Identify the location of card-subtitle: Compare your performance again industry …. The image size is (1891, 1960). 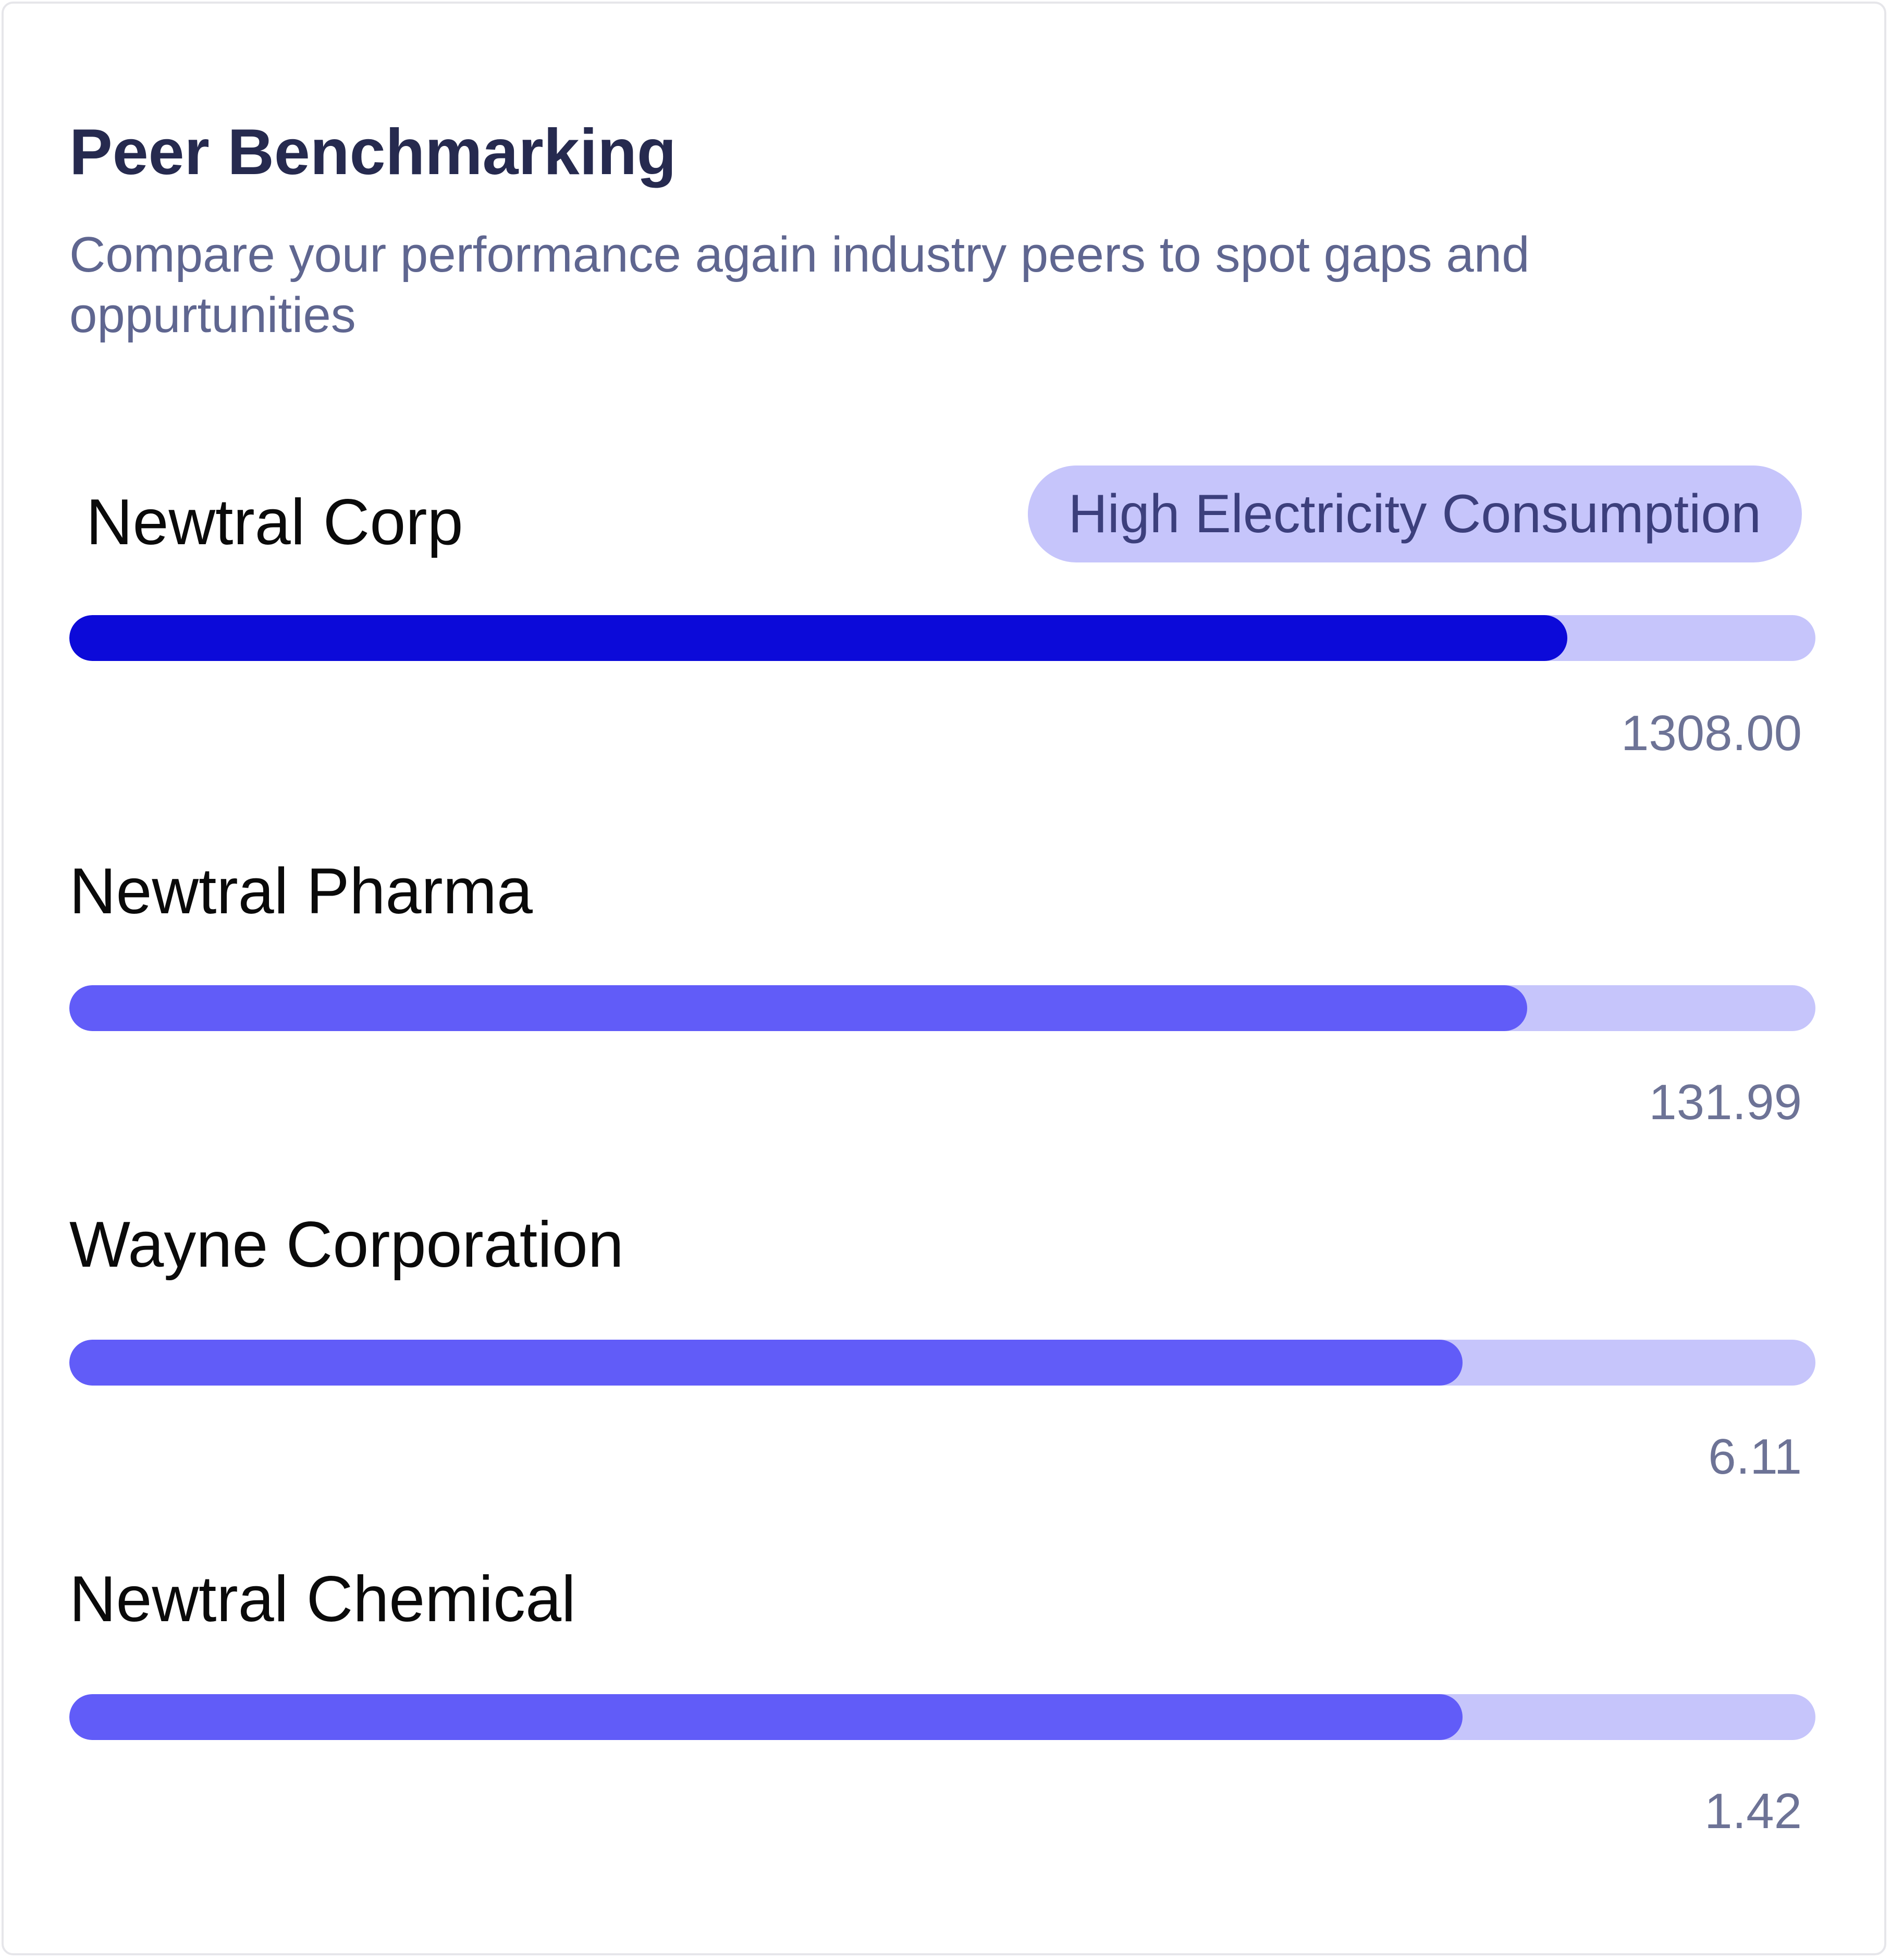
(799, 285).